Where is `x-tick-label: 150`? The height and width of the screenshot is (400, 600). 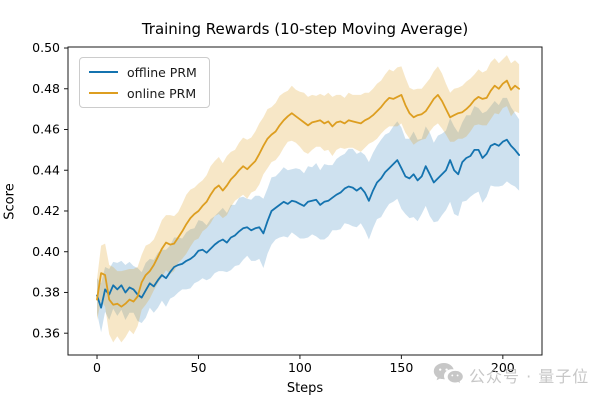 x-tick-label: 150 is located at coordinates (401, 367).